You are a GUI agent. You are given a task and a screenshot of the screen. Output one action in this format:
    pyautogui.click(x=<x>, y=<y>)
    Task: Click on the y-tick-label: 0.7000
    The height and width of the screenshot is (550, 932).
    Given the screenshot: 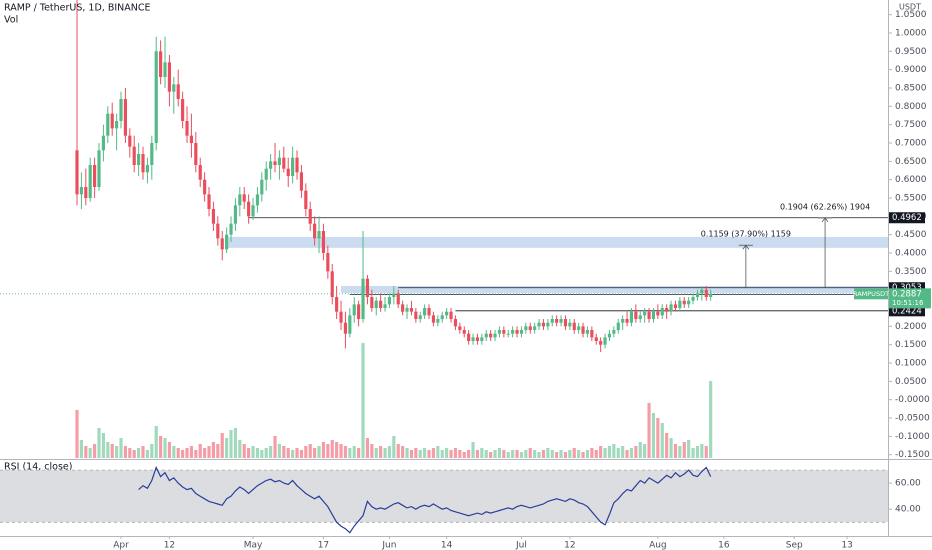 What is the action you would take?
    pyautogui.click(x=911, y=144)
    